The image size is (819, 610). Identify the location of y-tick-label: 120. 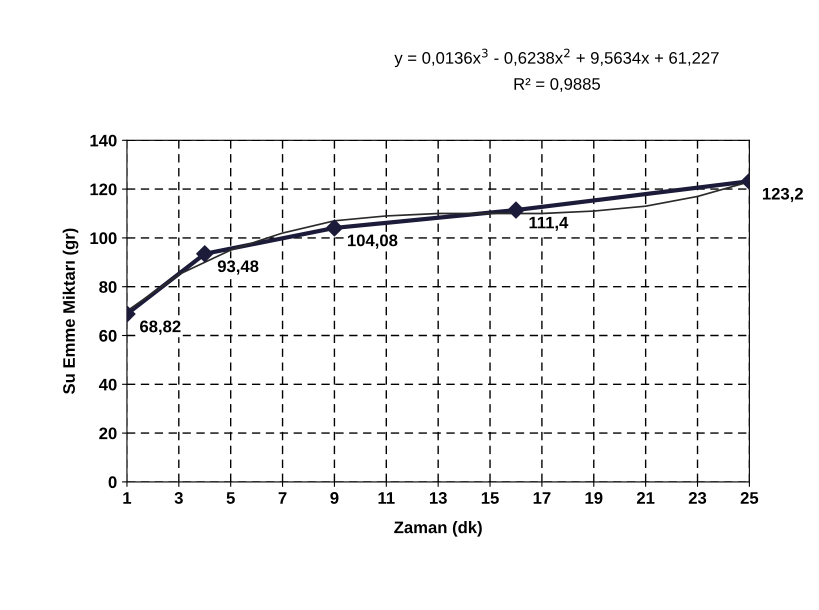
(103, 190).